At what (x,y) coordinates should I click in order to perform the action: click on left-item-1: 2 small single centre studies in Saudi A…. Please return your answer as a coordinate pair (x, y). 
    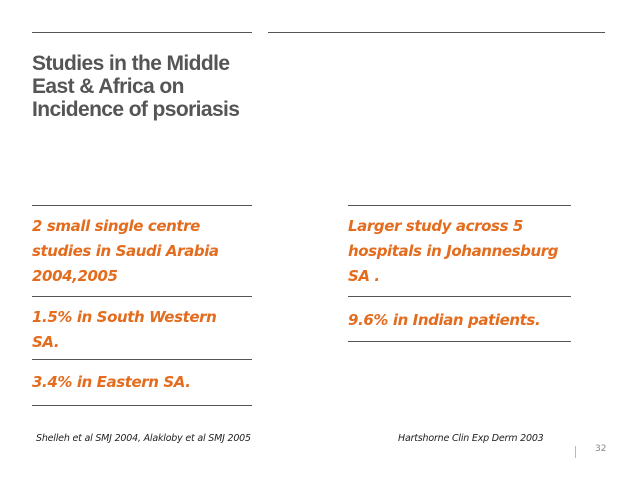
    Looking at the image, I should click on (125, 251).